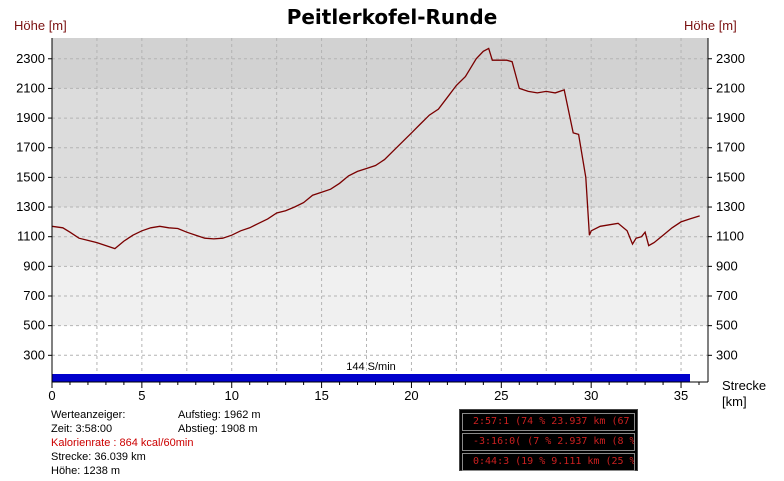  What do you see at coordinates (34, 295) in the screenshot?
I see `ytick-label-left-700: 700` at bounding box center [34, 295].